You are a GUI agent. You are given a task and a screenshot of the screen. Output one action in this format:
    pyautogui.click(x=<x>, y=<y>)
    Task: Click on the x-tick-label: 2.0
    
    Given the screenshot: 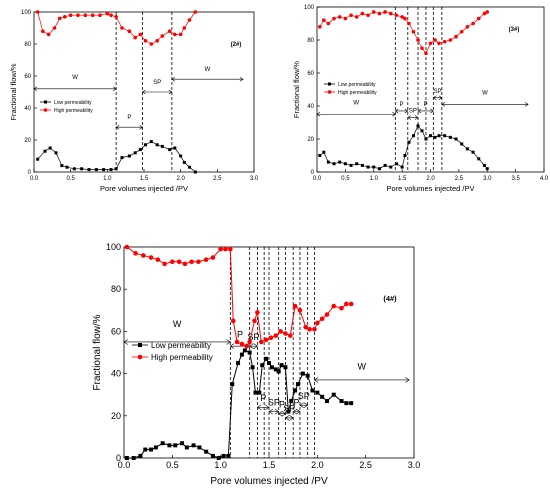 What is the action you would take?
    pyautogui.click(x=317, y=465)
    